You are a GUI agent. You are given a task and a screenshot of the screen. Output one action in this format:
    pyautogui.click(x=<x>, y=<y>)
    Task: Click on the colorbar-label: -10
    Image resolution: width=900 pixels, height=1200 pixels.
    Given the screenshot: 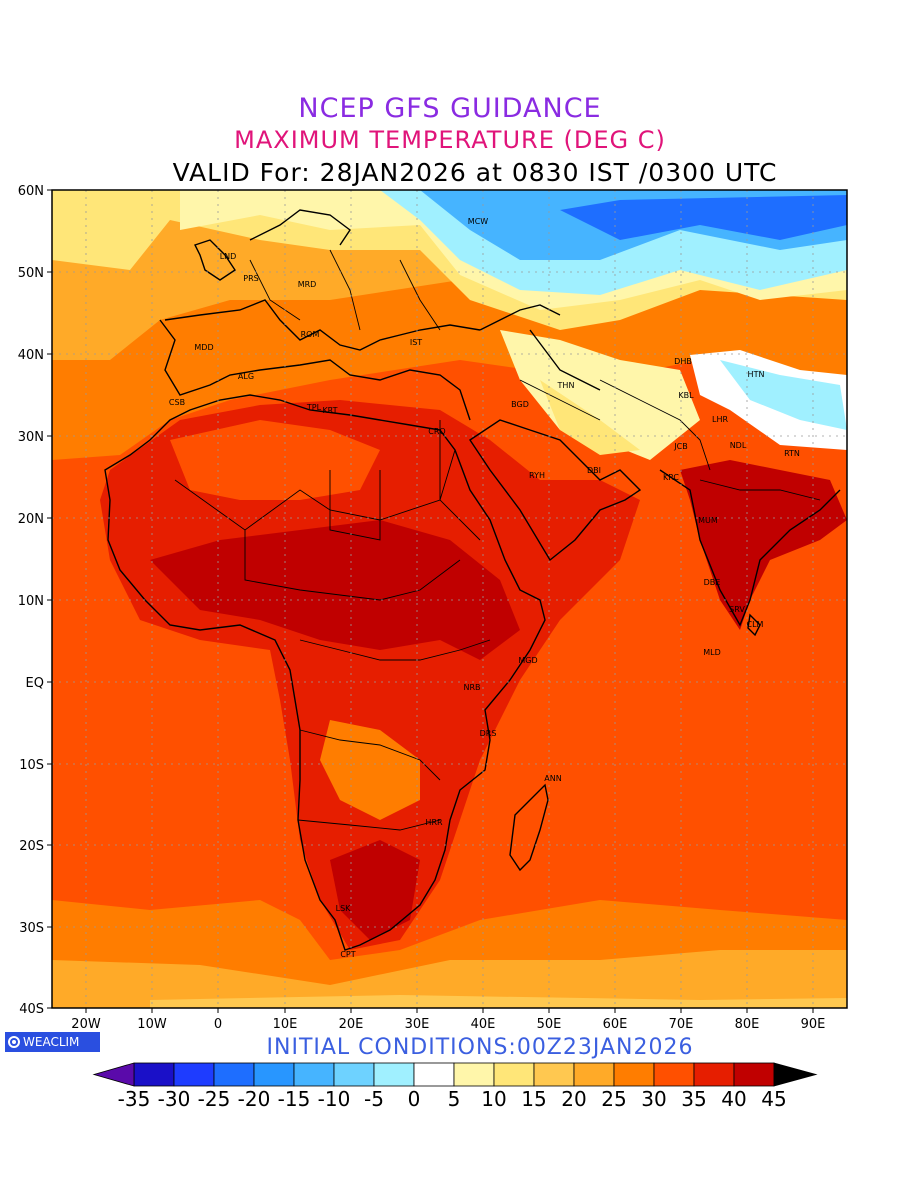 What is the action you would take?
    pyautogui.click(x=334, y=1099)
    